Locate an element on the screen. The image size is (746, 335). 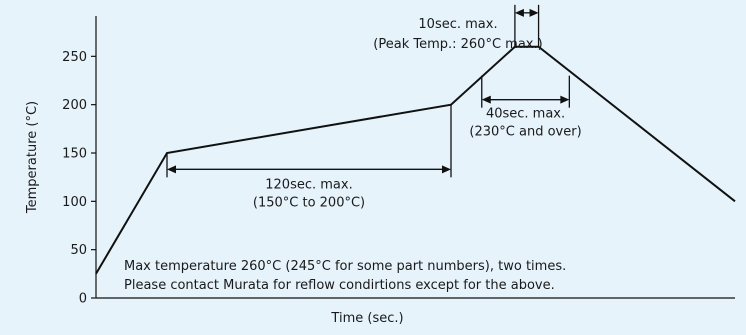
y-tick-label: 0 is located at coordinates (83, 299).